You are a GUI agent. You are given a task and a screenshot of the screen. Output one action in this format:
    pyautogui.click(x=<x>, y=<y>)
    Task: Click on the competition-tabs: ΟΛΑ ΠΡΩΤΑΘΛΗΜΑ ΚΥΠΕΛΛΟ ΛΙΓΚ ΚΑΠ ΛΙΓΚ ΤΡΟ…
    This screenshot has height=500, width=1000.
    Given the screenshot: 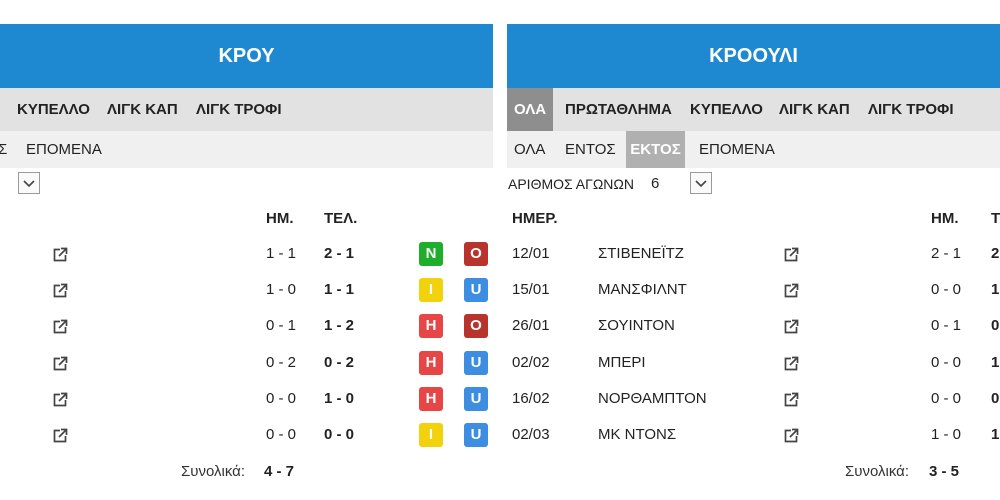 What is the action you would take?
    pyautogui.click(x=753, y=109)
    